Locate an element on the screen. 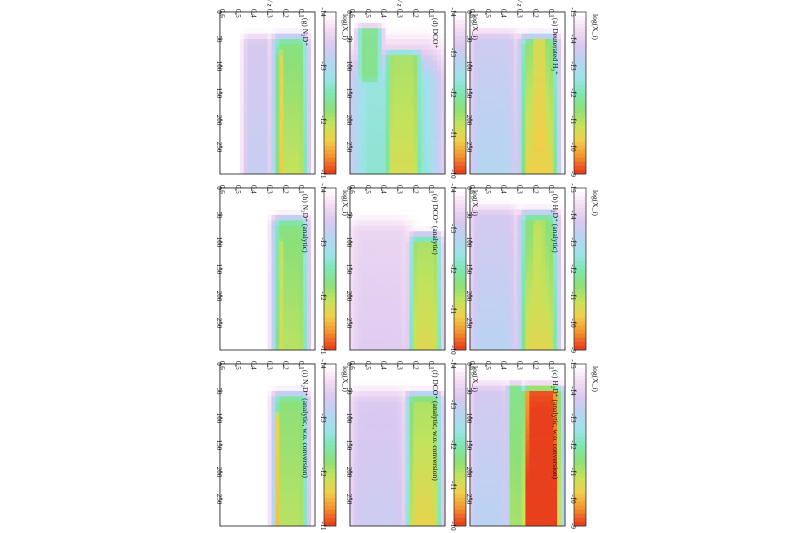 The height and width of the screenshot is (533, 800). colorbar-tick-label: -12 is located at coordinates (573, 93).